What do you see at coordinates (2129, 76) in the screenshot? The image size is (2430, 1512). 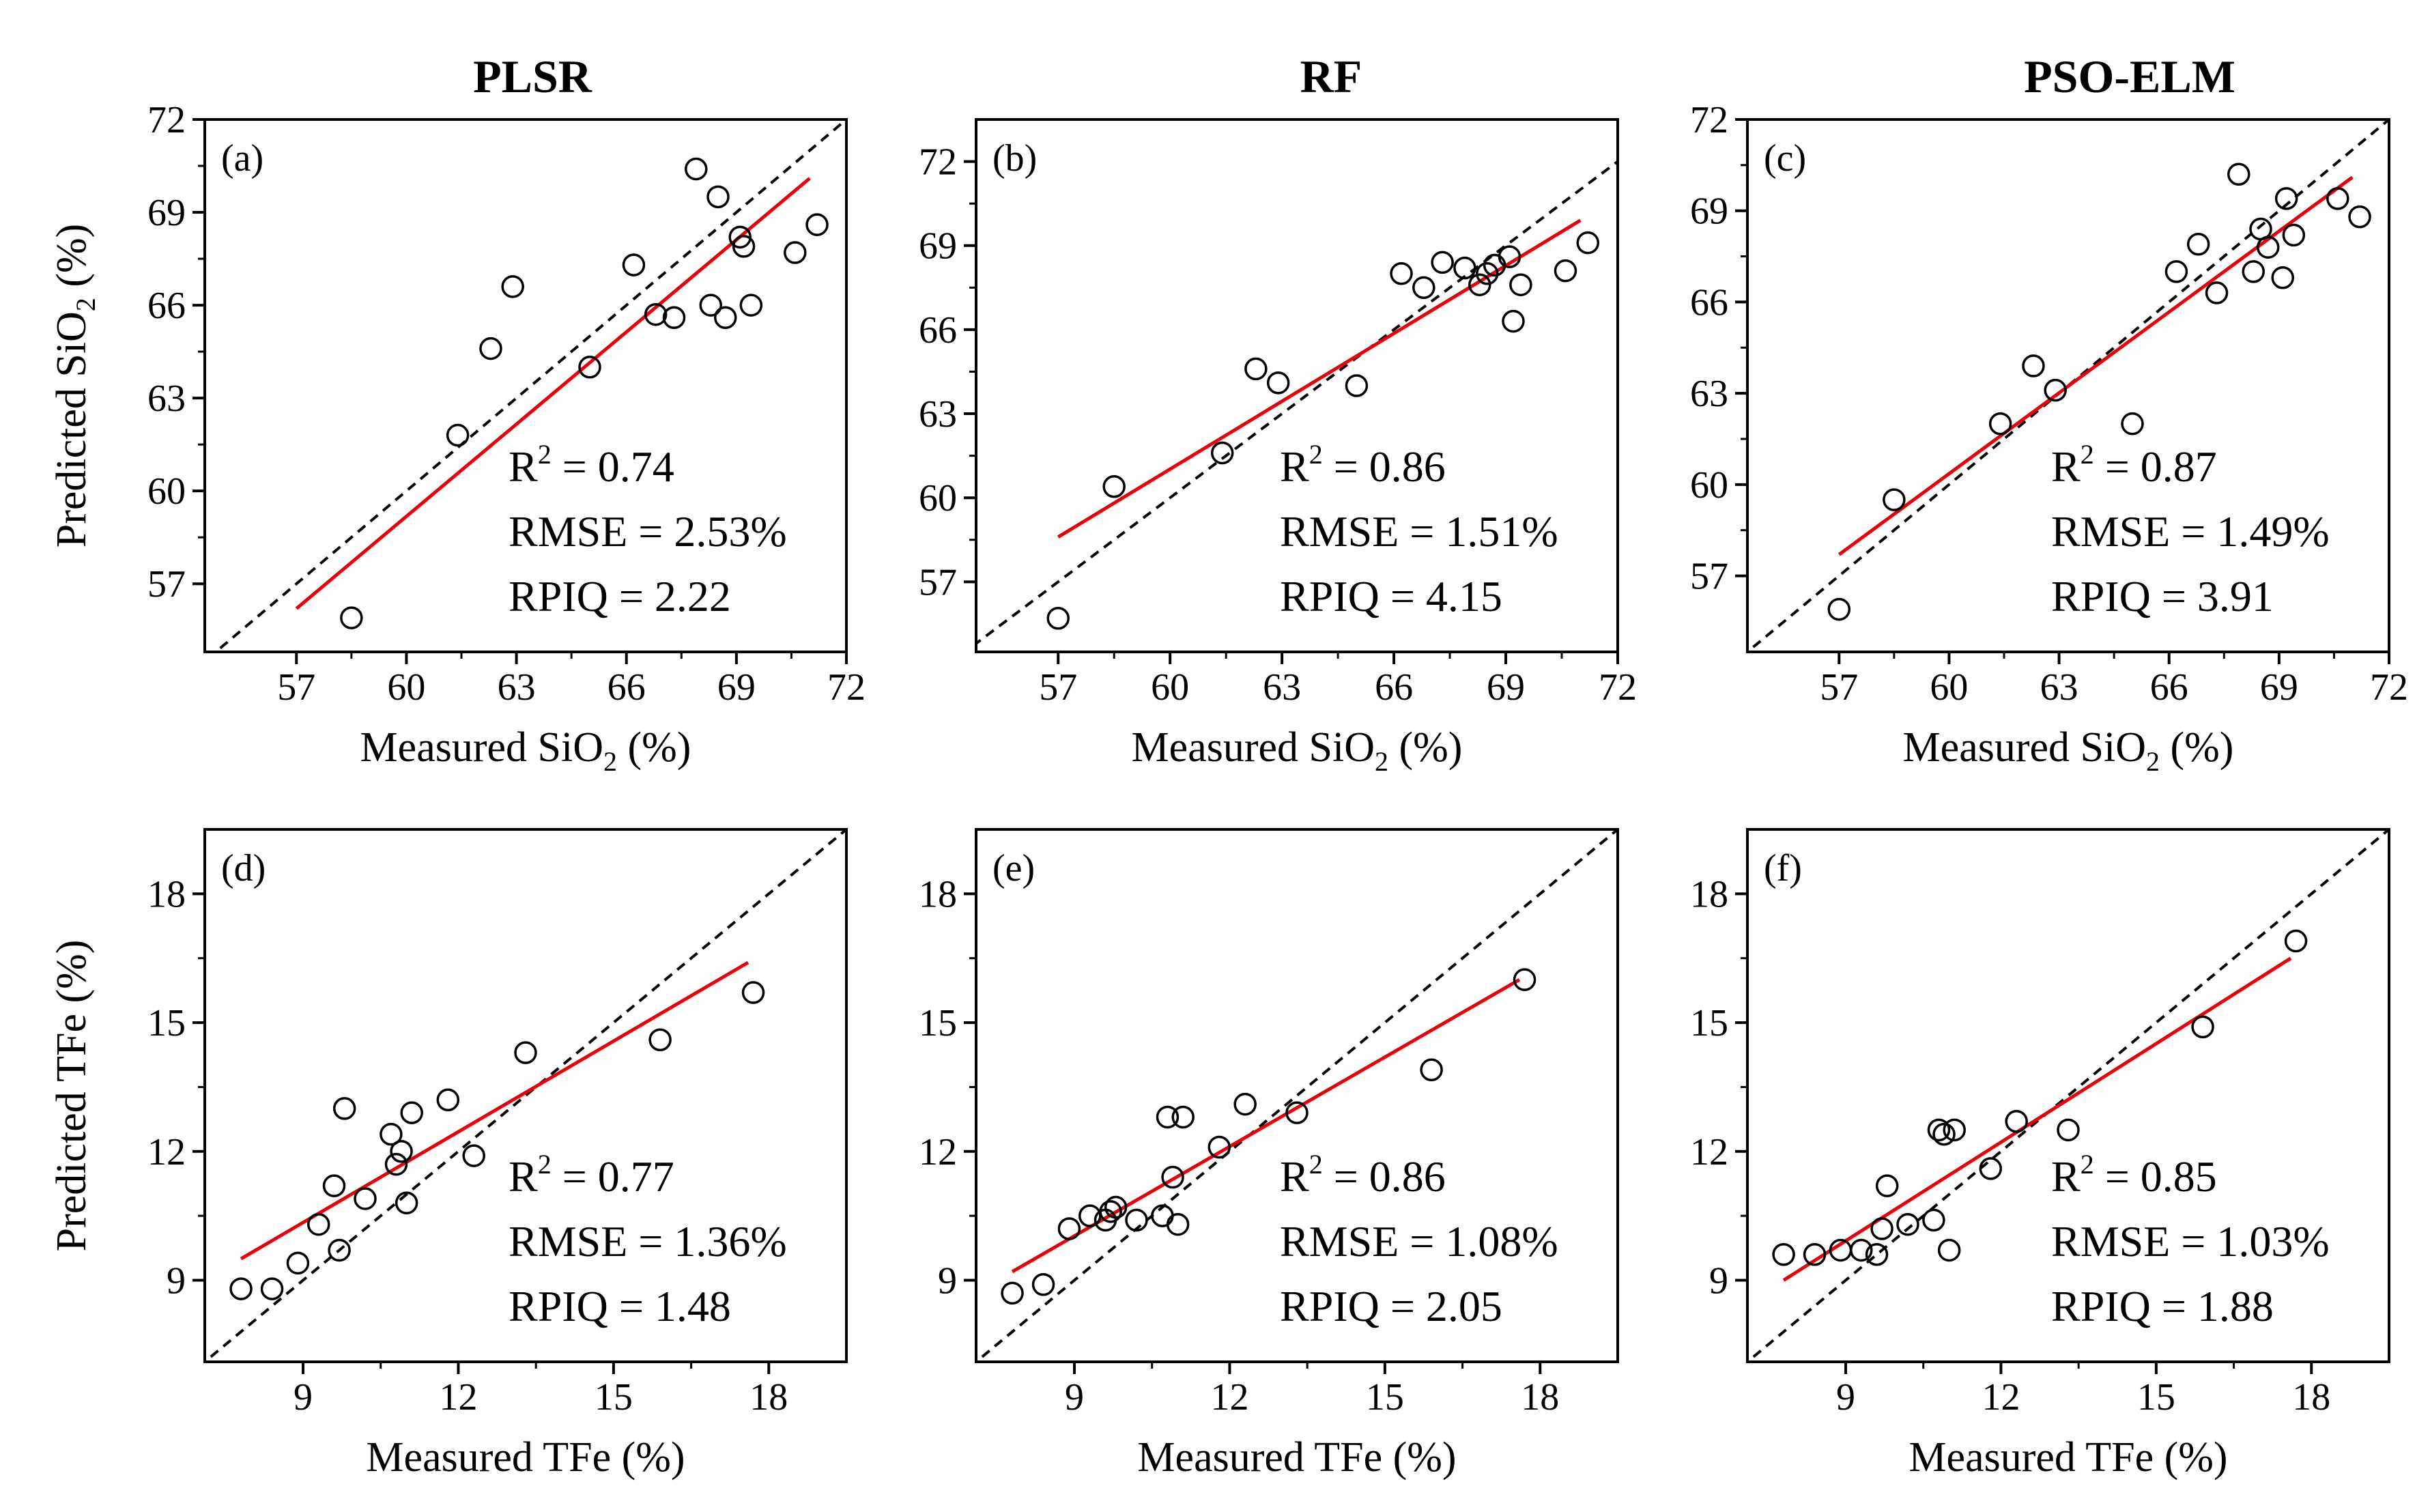 I see `column-title-pso-elm: PSO-ELM` at bounding box center [2129, 76].